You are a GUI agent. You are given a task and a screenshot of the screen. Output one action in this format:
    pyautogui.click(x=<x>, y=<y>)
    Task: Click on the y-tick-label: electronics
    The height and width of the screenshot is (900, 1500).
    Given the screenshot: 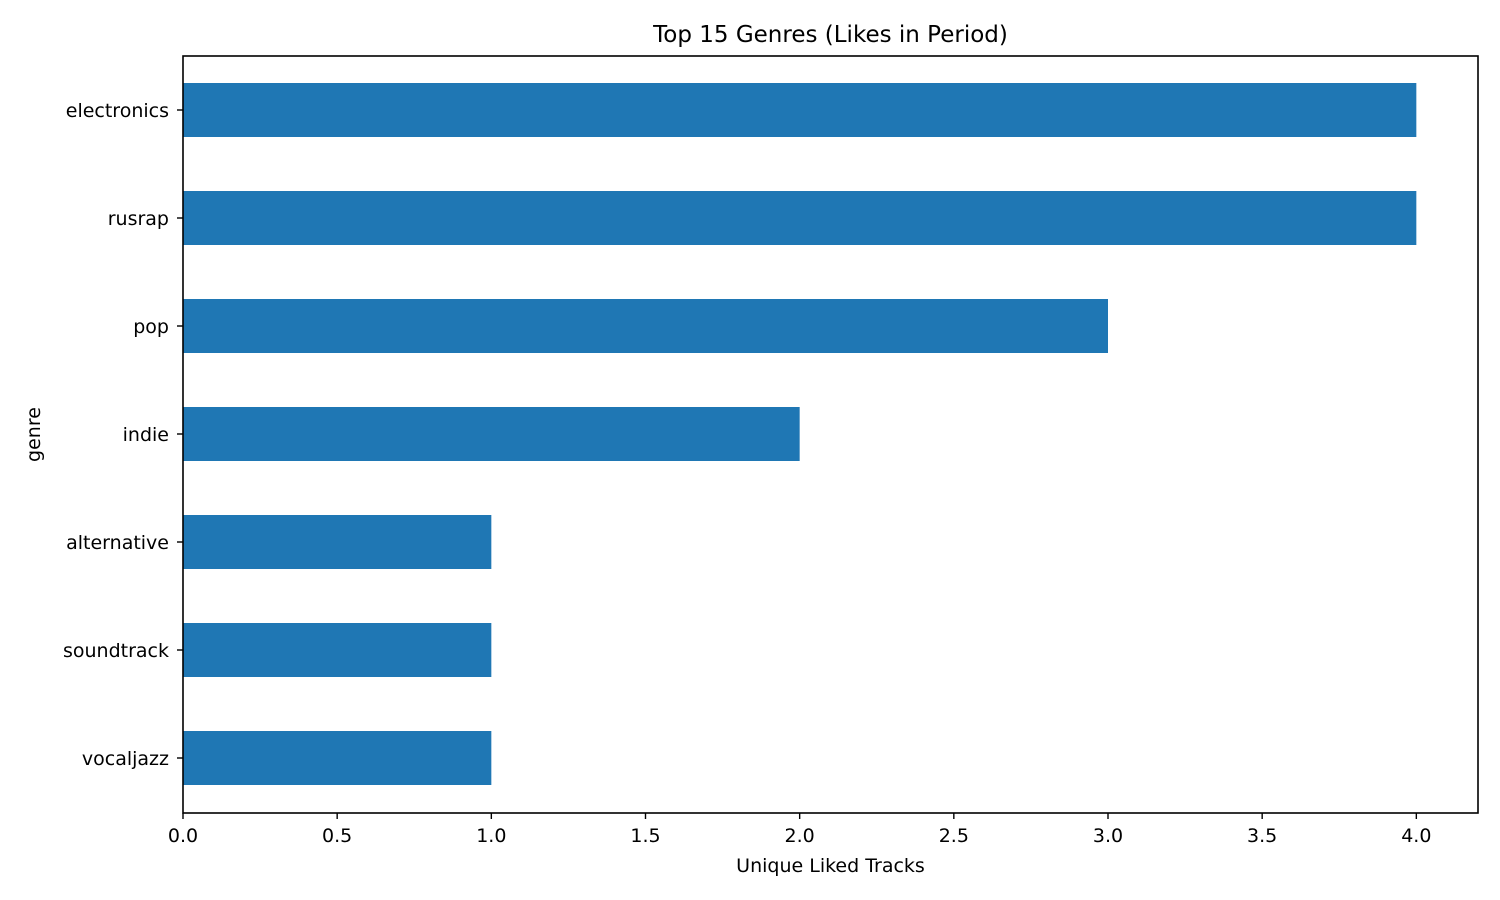 What is the action you would take?
    pyautogui.click(x=117, y=111)
    